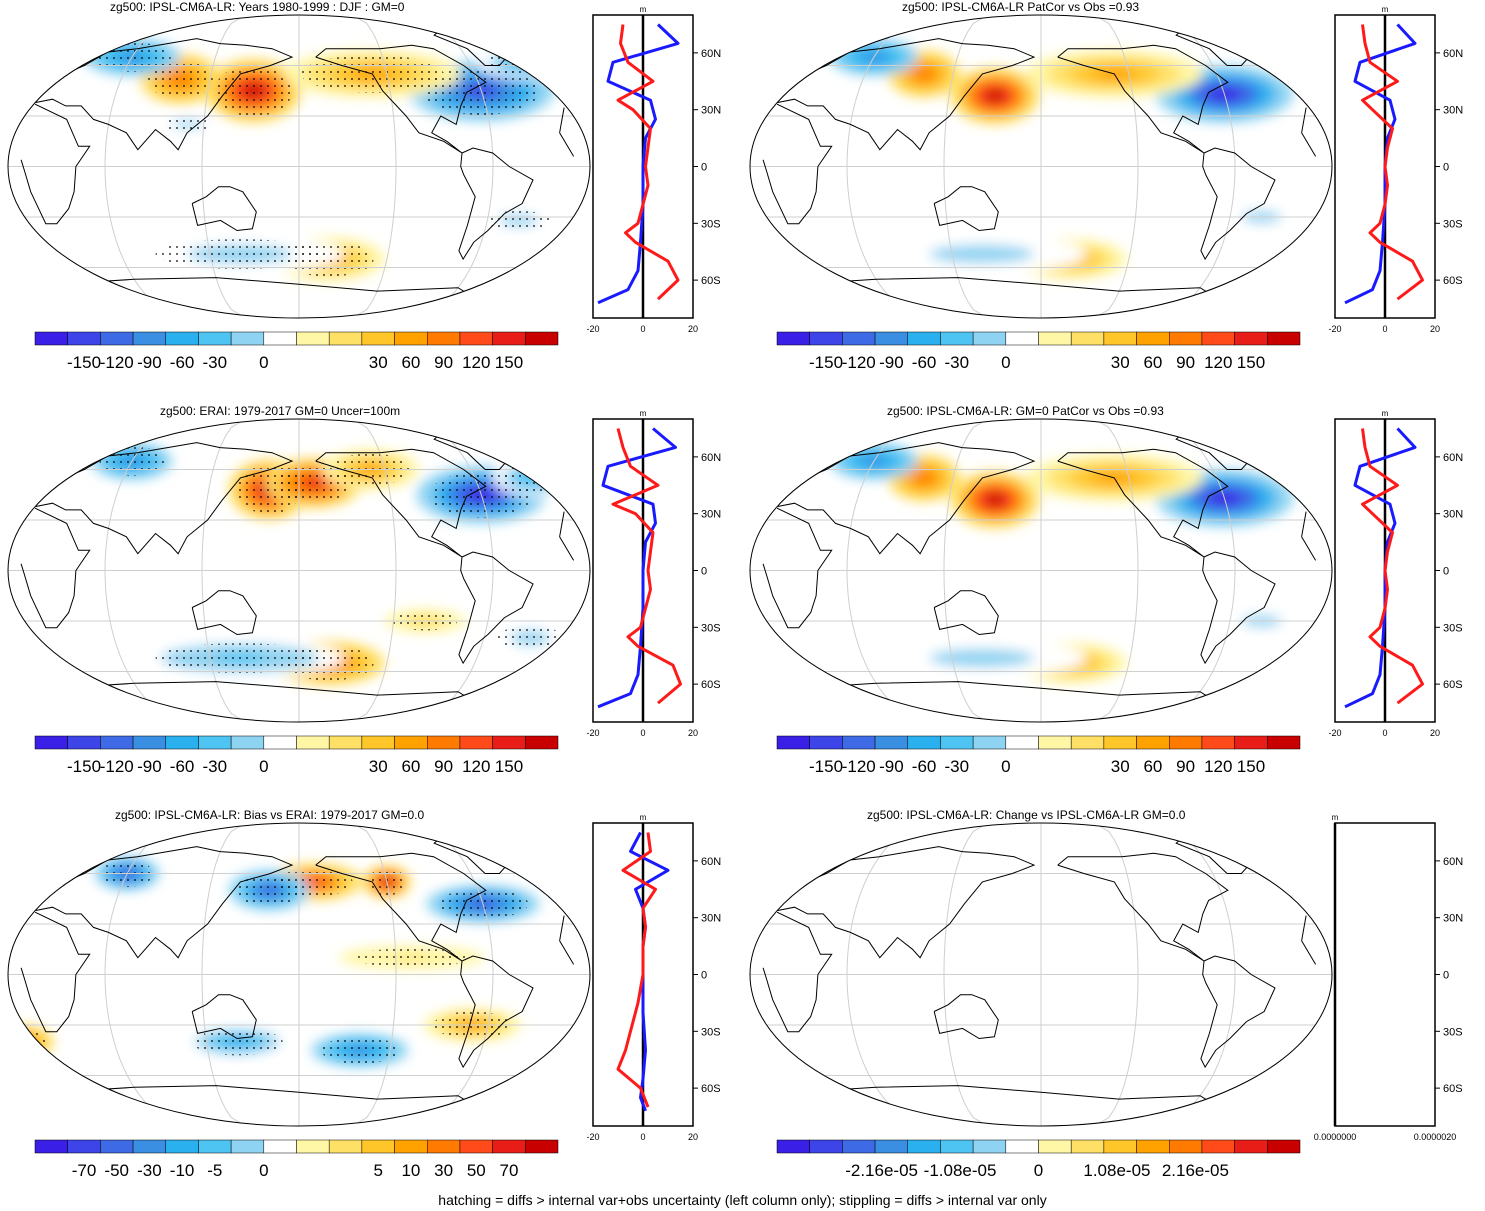 The image size is (1485, 1211). I want to click on profile-lat-label: 60S, so click(711, 1089).